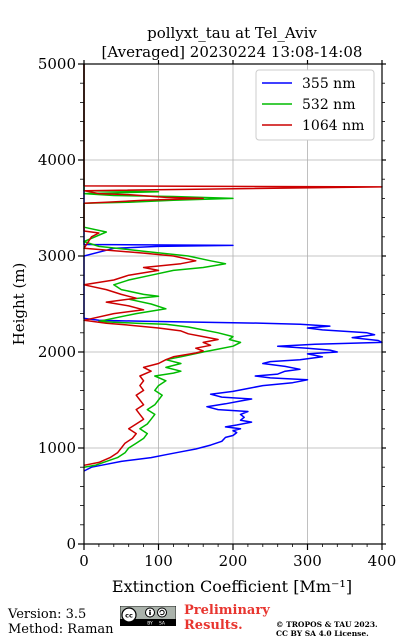  What do you see at coordinates (227, 610) in the screenshot?
I see `preliminary-line1: Preliminary` at bounding box center [227, 610].